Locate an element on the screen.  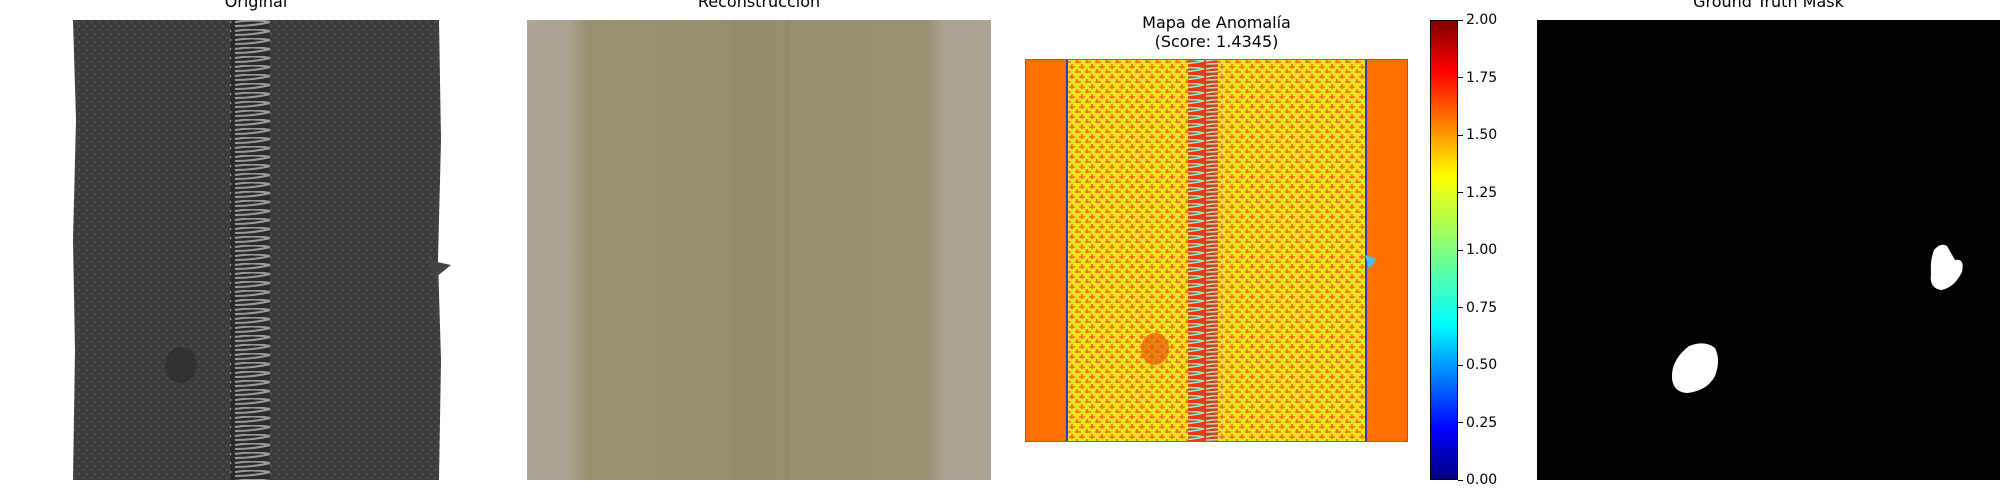
colorbar-tick-label: 1.50 is located at coordinates (1482, 135).